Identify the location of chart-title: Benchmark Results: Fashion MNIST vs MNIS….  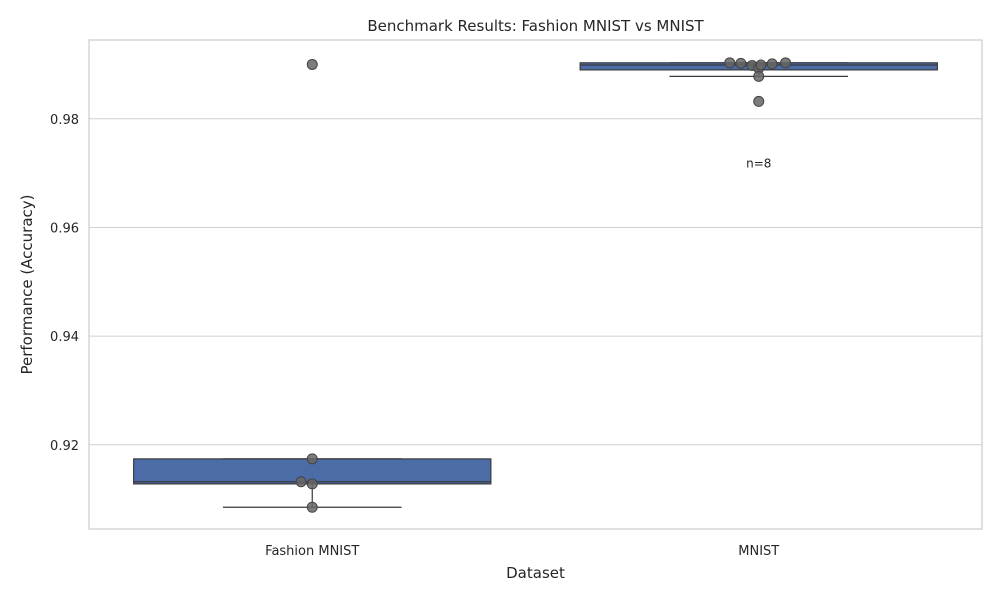
(535, 26).